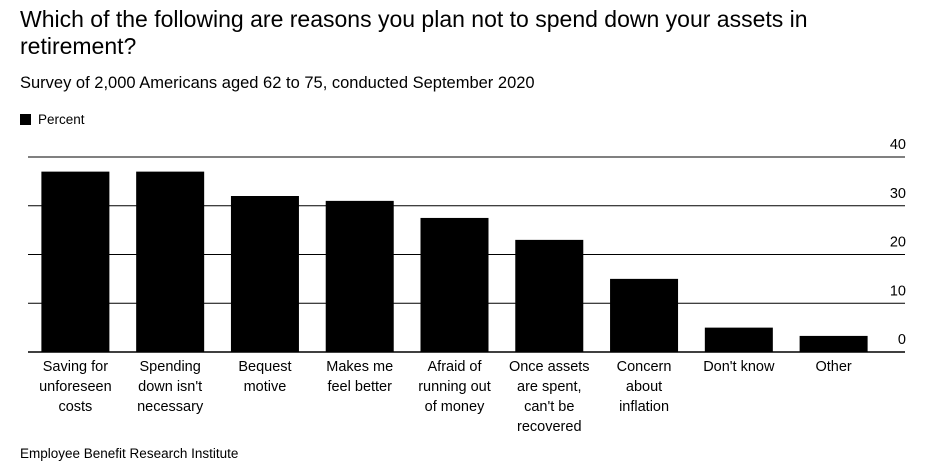 This screenshot has height=474, width=948. I want to click on category-label: Don't know, so click(739, 367).